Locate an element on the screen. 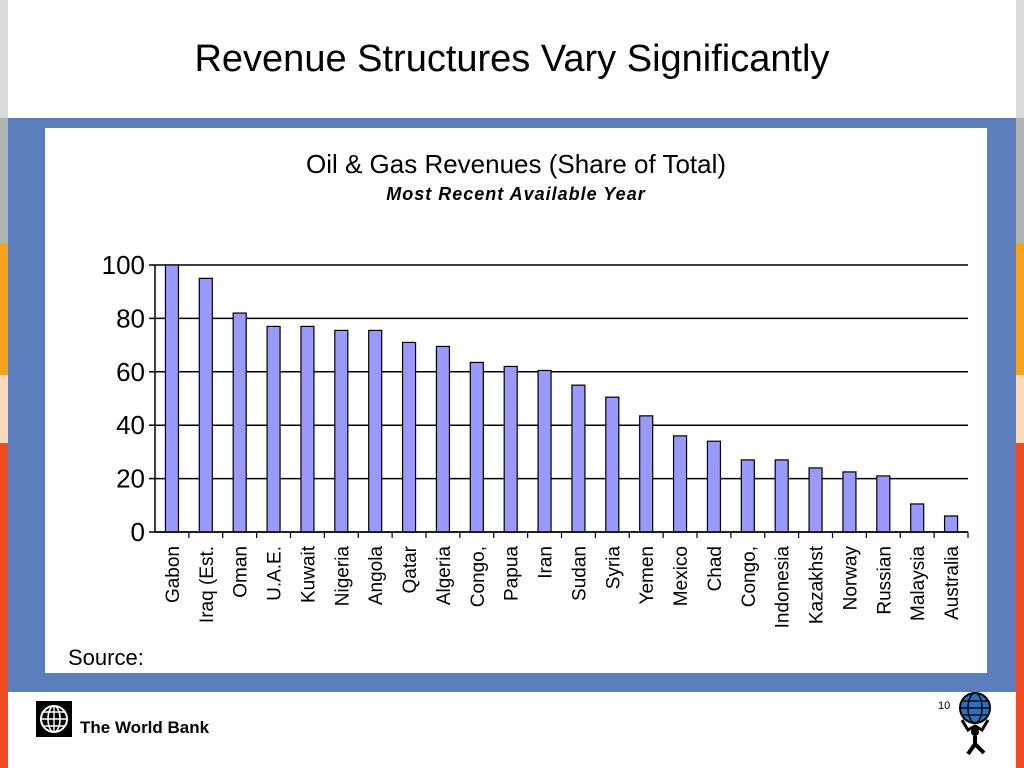  strip-gray-right is located at coordinates (1020, 180).